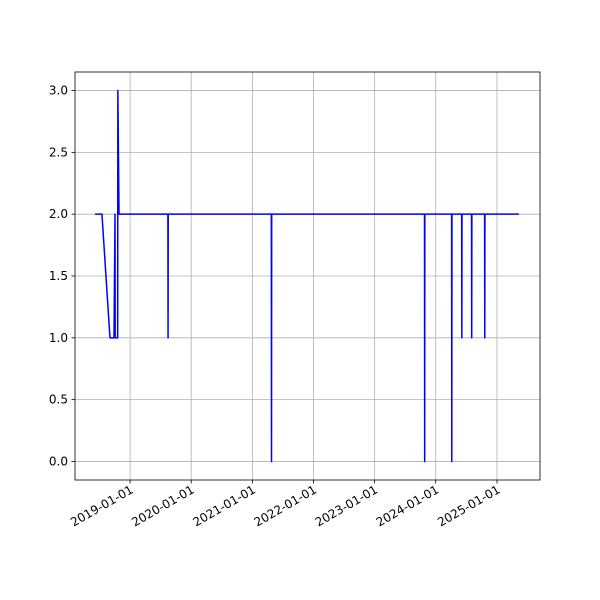 The image size is (600, 600). I want to click on y-tick-label: 2.0, so click(58, 214).